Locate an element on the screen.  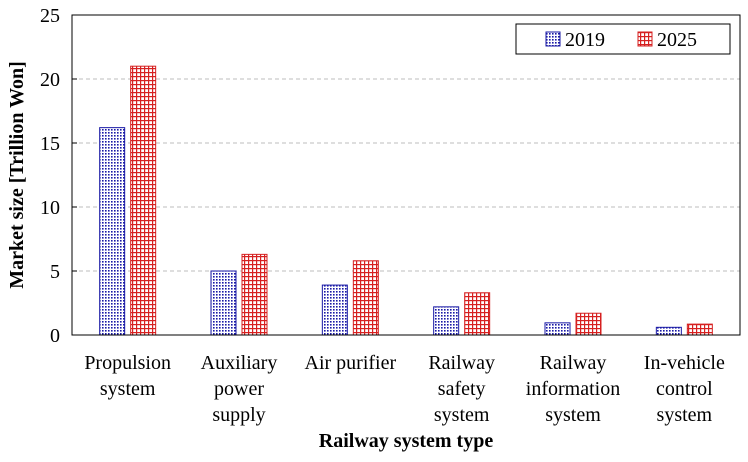
x-category-line: power is located at coordinates (239, 389).